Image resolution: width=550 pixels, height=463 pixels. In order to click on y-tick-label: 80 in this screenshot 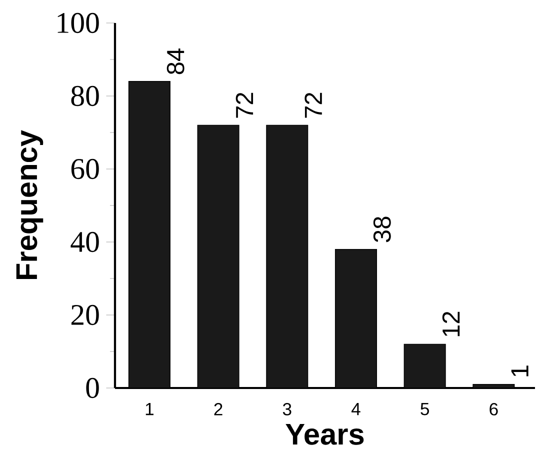, I will do `click(85, 96)`.